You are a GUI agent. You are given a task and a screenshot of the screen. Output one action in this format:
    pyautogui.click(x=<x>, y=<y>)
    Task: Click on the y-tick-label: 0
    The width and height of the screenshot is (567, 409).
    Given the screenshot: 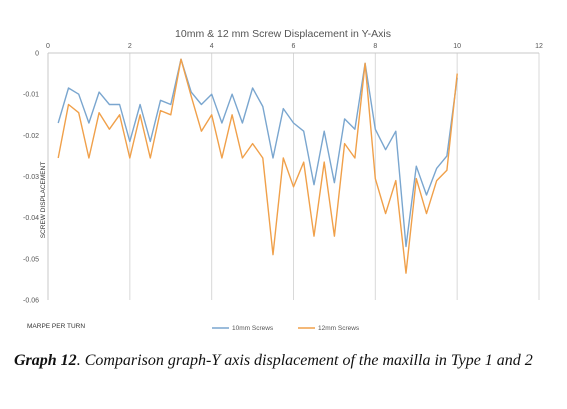 What is the action you would take?
    pyautogui.click(x=37, y=54)
    